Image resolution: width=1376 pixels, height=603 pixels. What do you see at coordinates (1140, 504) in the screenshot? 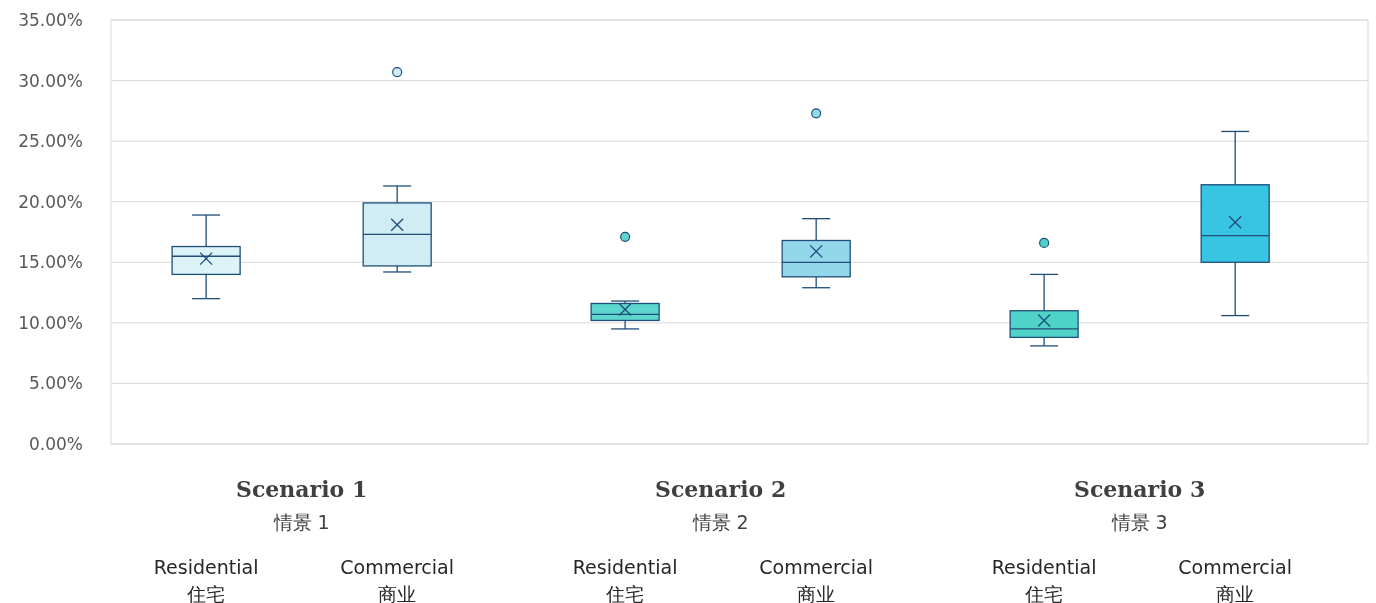
I see `text: Scenario 3 情景 3` at bounding box center [1140, 504].